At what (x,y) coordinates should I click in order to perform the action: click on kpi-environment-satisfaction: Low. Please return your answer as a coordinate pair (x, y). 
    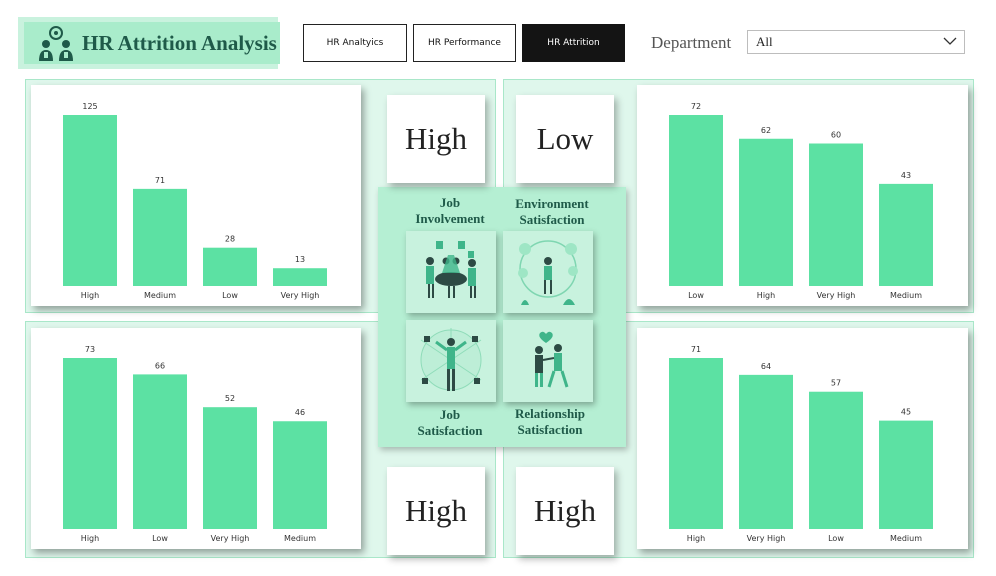
    Looking at the image, I should click on (565, 139).